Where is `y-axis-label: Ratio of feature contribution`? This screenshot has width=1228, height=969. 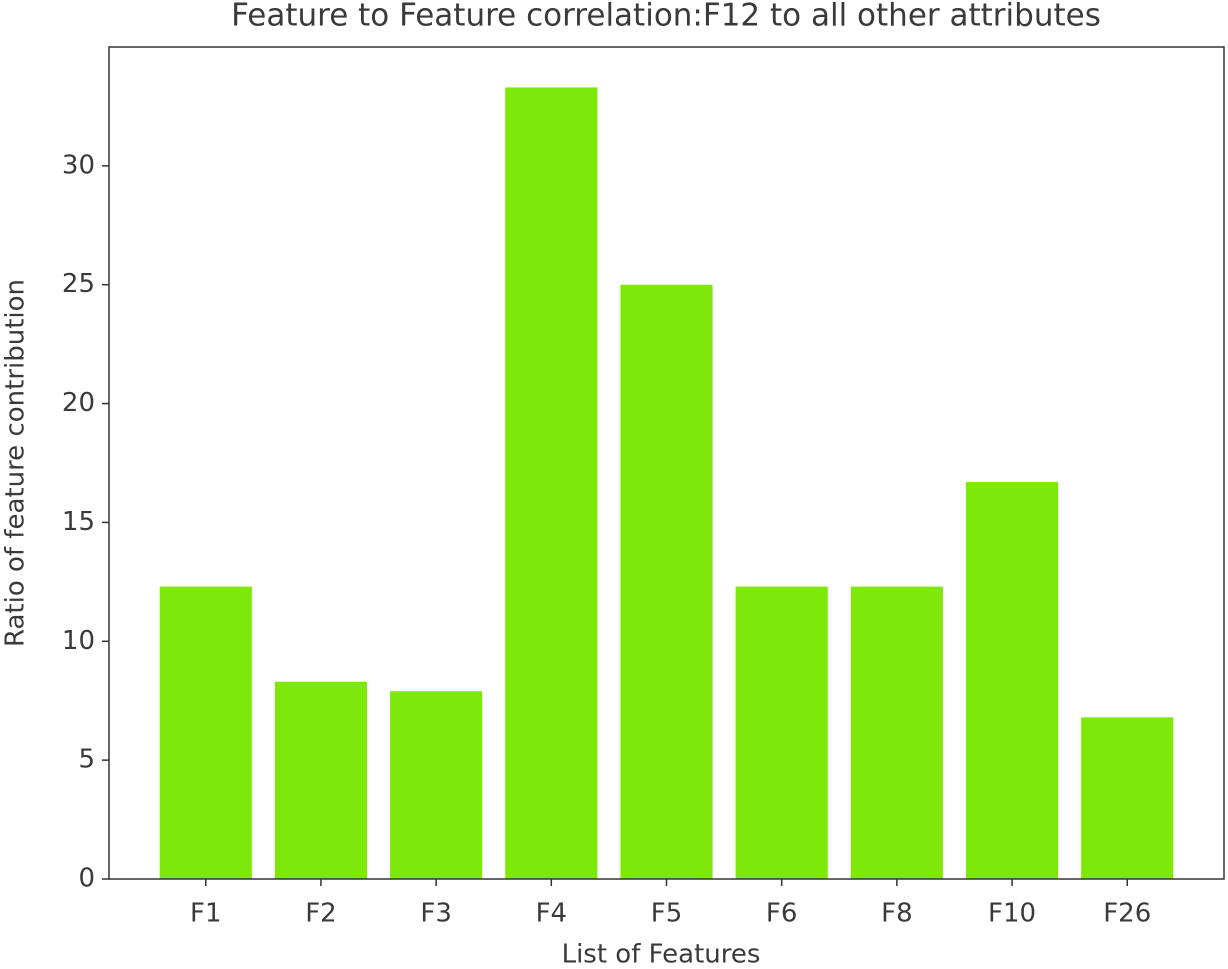 y-axis-label: Ratio of feature contribution is located at coordinates (16, 463).